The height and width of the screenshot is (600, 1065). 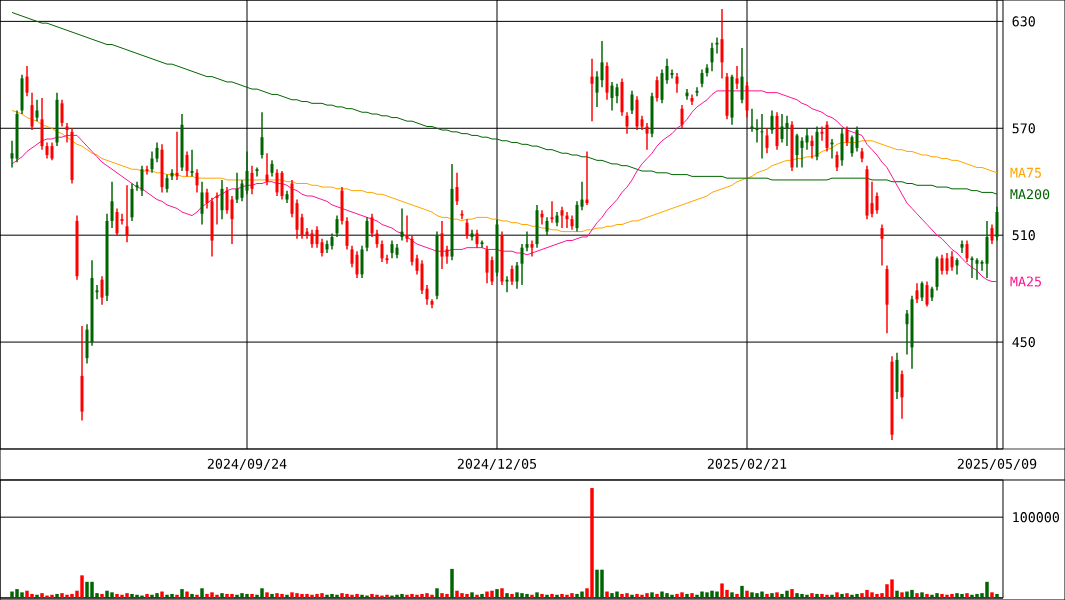 I want to click on x-tick-label: 2025/02/21, so click(x=747, y=464).